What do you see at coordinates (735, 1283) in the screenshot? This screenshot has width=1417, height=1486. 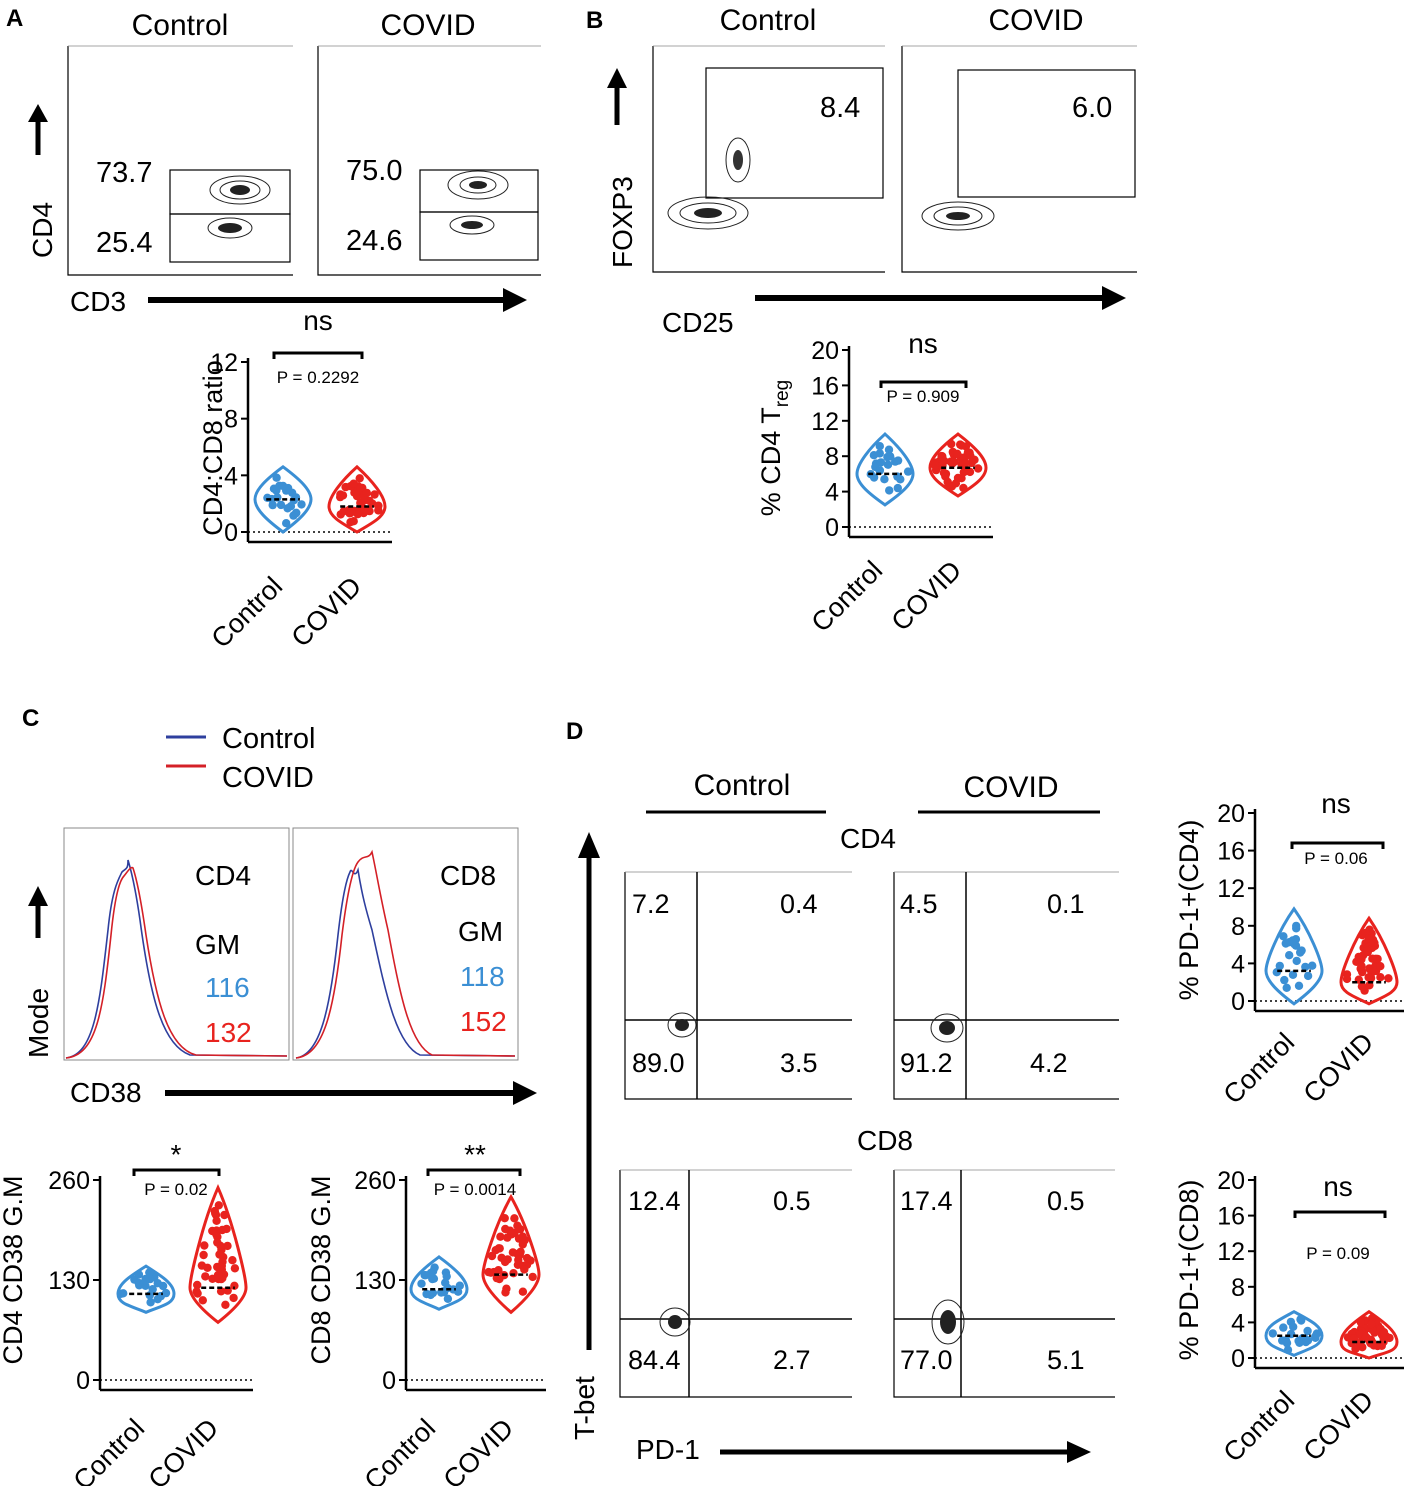 I see `flow-d-cd8-control: 12.4 0.5 84.4 2.7` at bounding box center [735, 1283].